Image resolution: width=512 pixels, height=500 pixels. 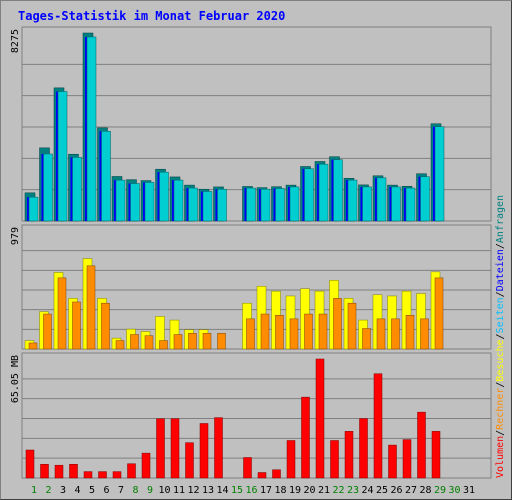 I want to click on day-label-13: 13, so click(x=208, y=490).